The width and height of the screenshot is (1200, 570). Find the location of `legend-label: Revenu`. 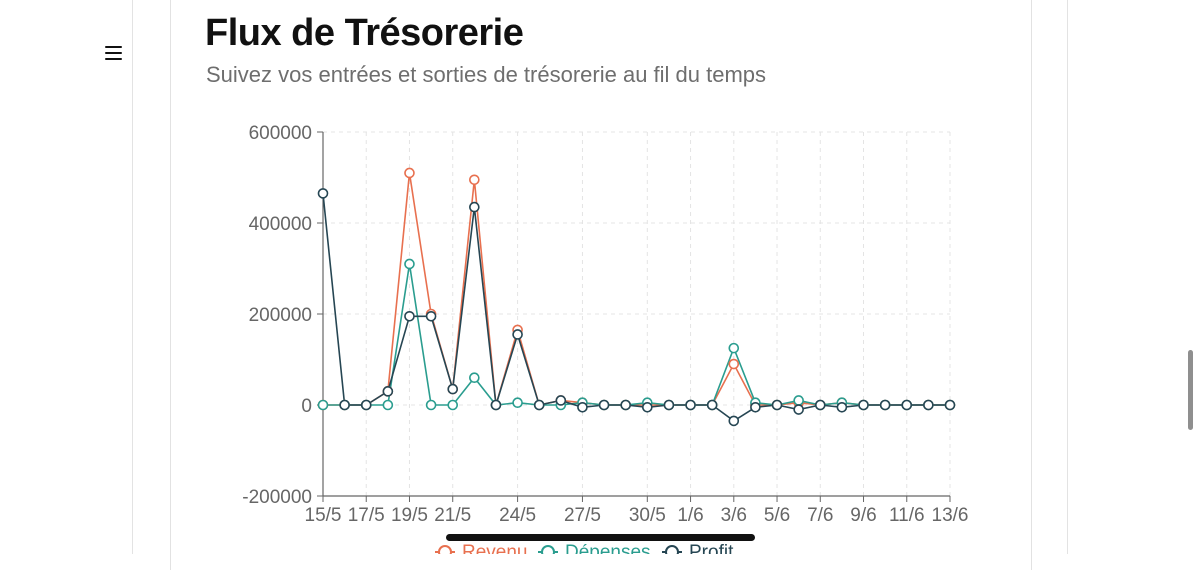

legend-label: Revenu is located at coordinates (495, 548).